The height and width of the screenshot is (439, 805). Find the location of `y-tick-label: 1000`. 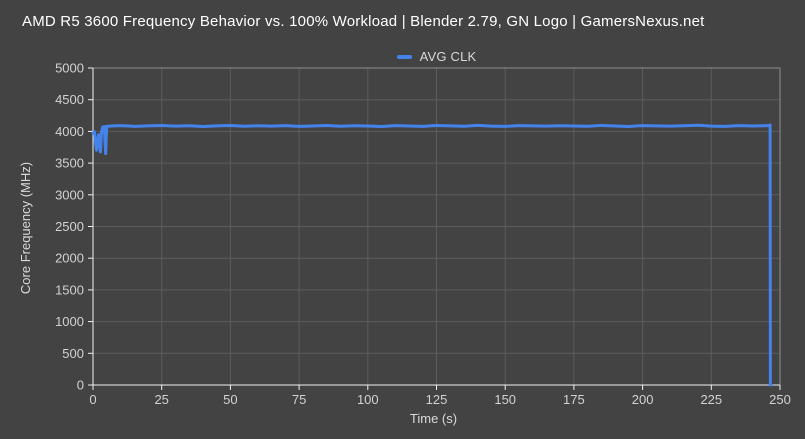

y-tick-label: 1000 is located at coordinates (69, 321).